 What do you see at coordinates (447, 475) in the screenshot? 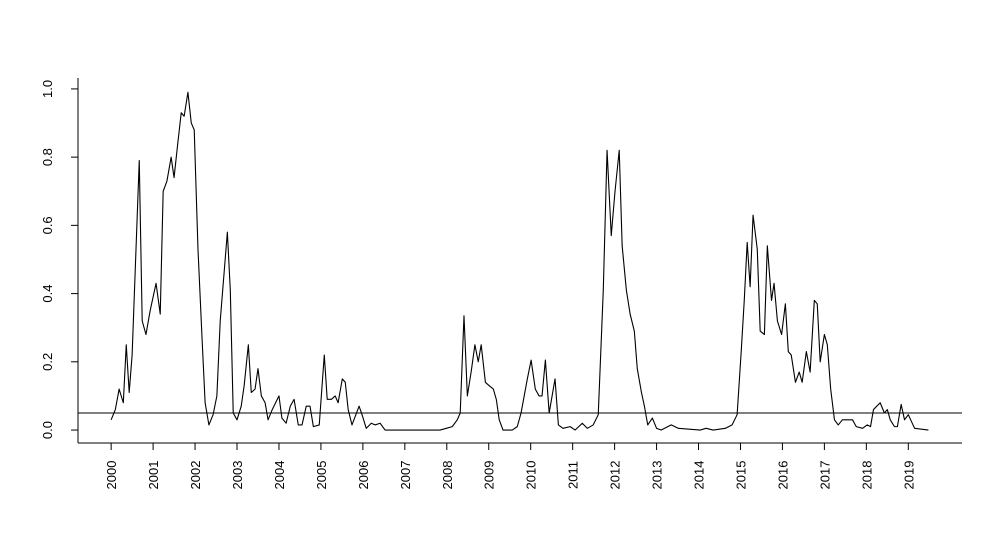
I see `x-tick-label: 2008` at bounding box center [447, 475].